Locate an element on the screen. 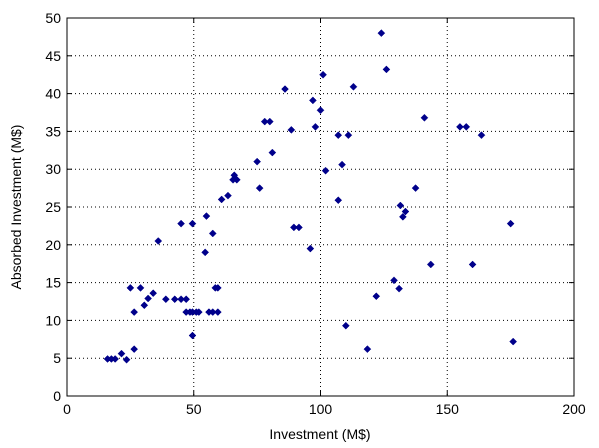  y-tick-label: 0 is located at coordinates (57, 396).